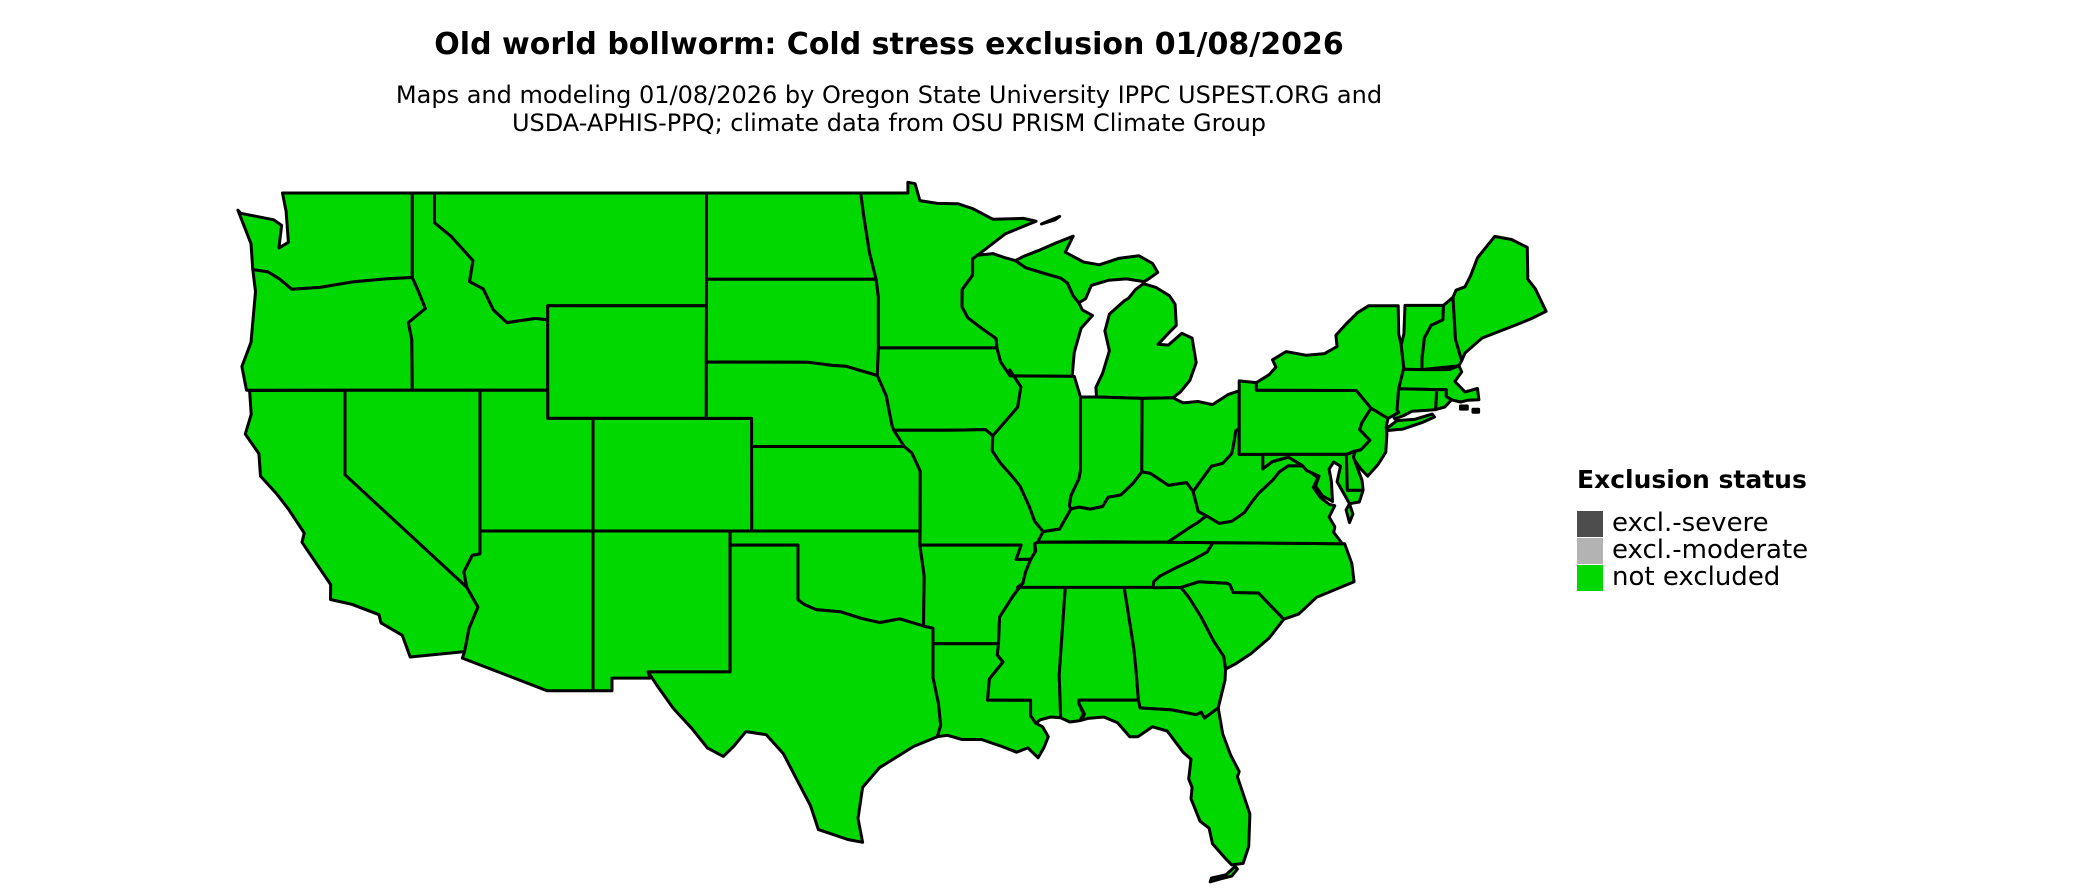  Describe the element at coordinates (1499, 298) in the screenshot. I see `state-ME` at that location.